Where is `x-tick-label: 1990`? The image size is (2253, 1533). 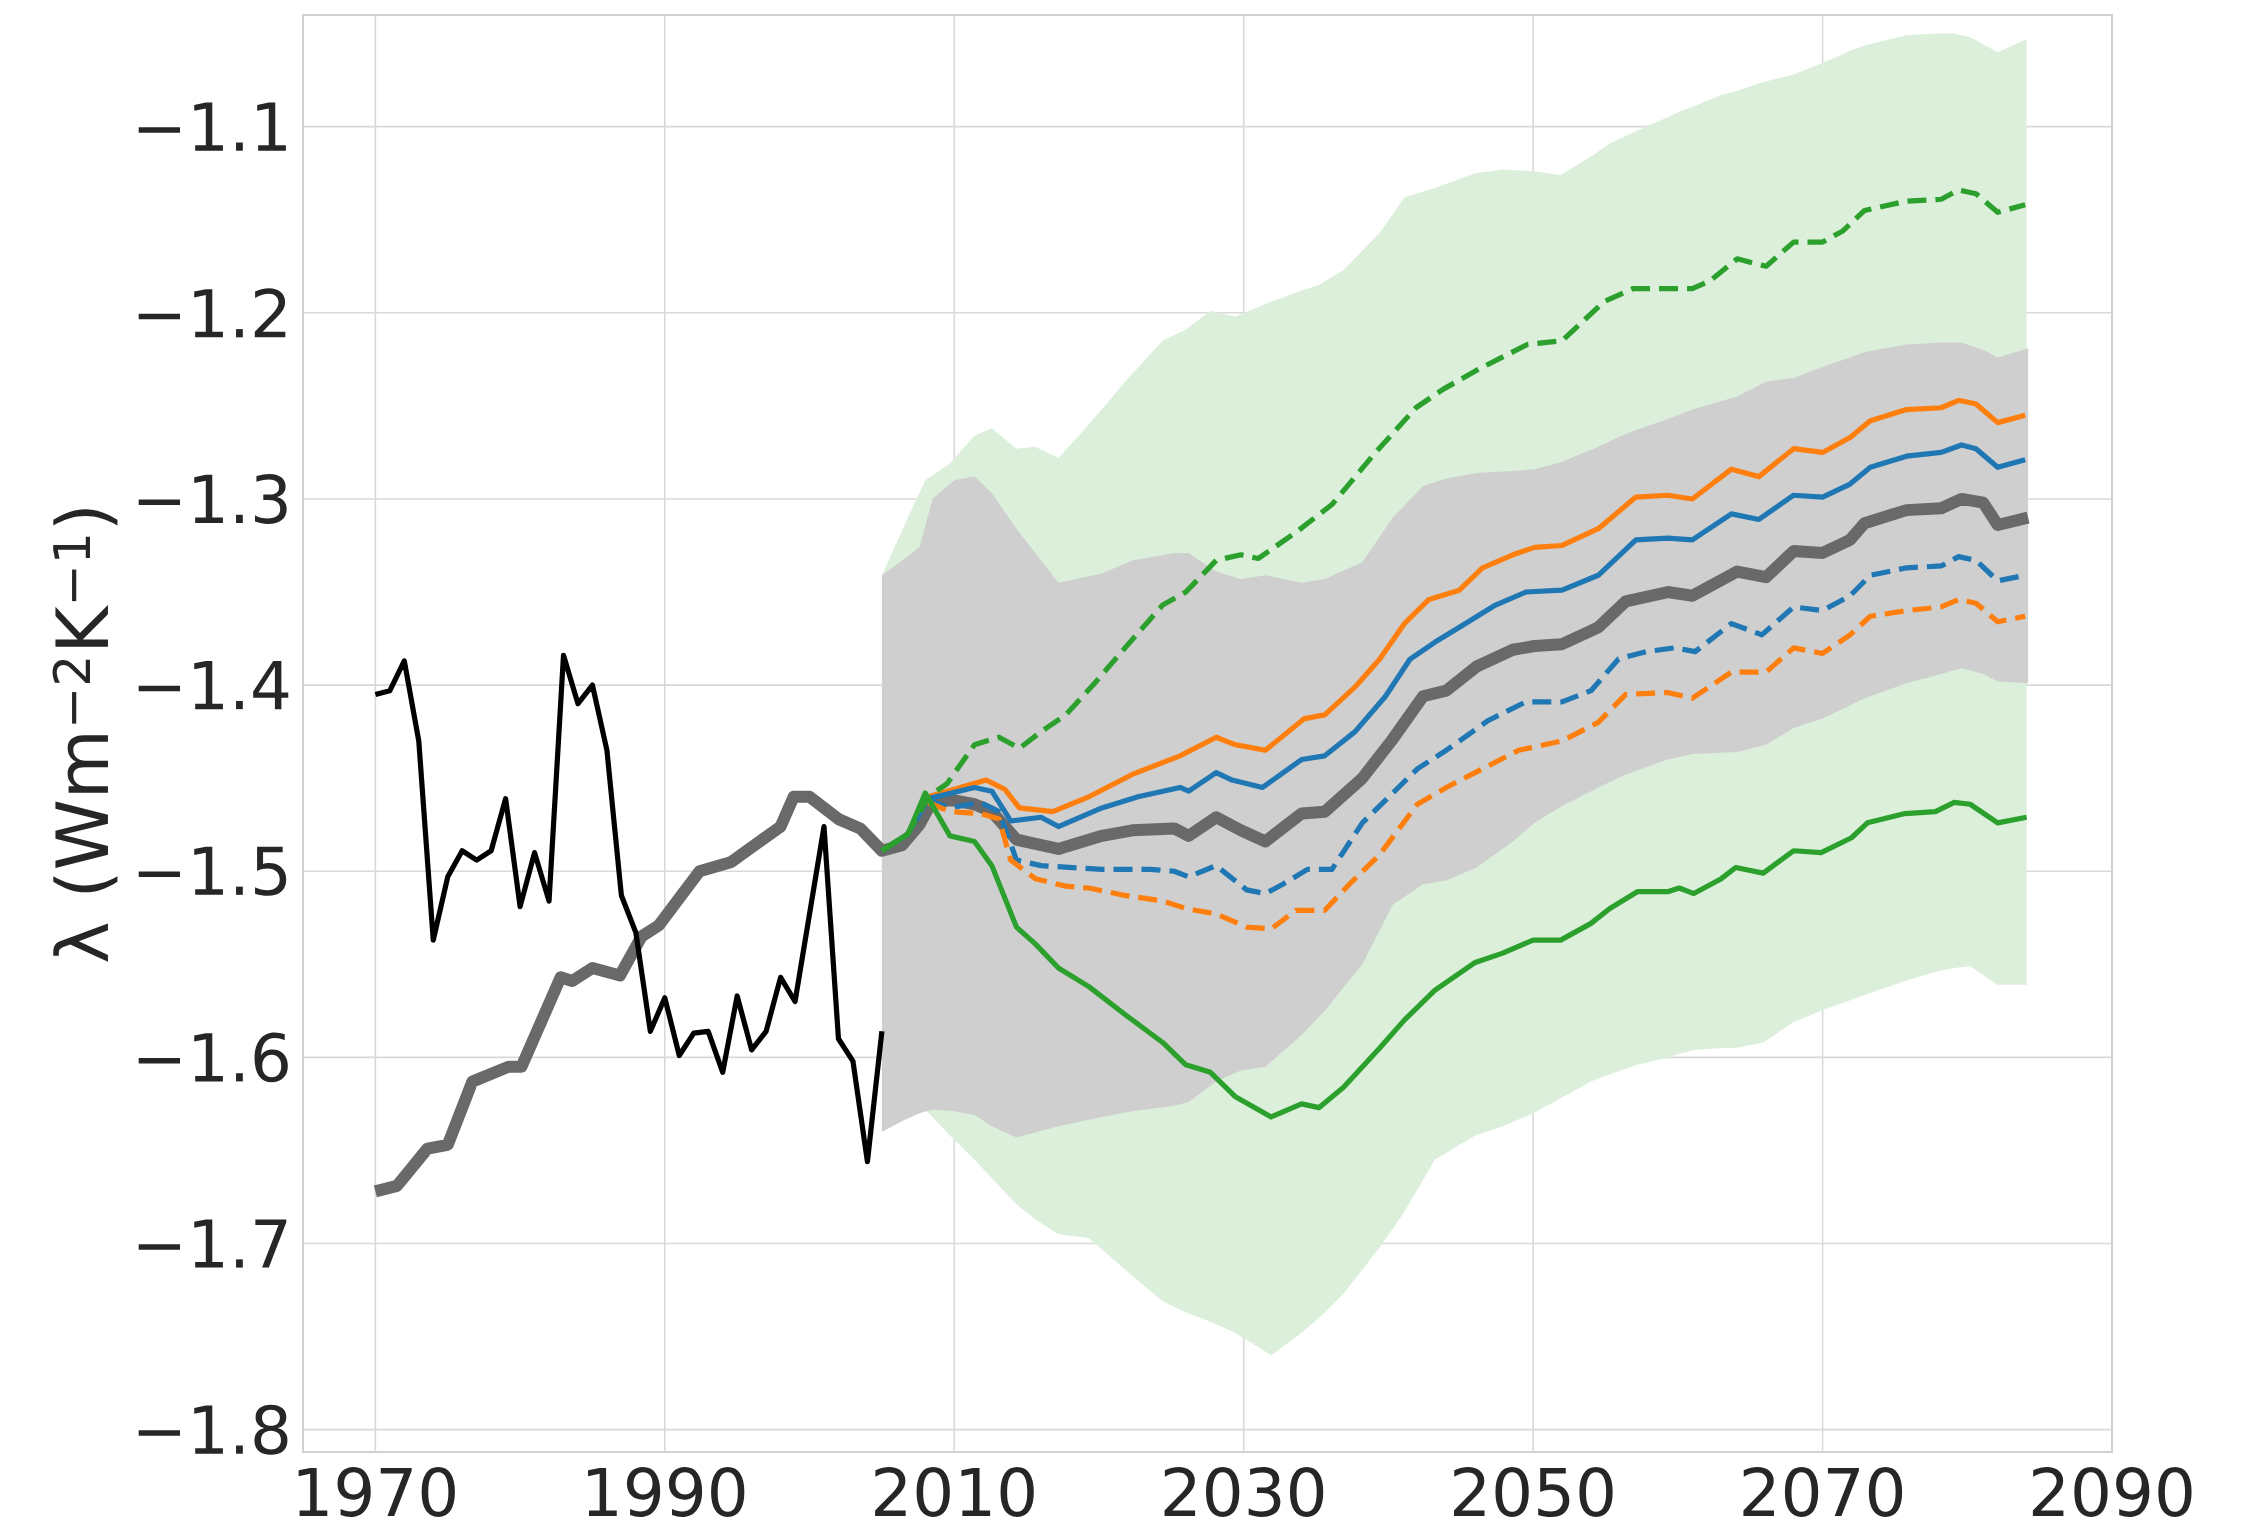
x-tick-label: 1990 is located at coordinates (666, 1492).